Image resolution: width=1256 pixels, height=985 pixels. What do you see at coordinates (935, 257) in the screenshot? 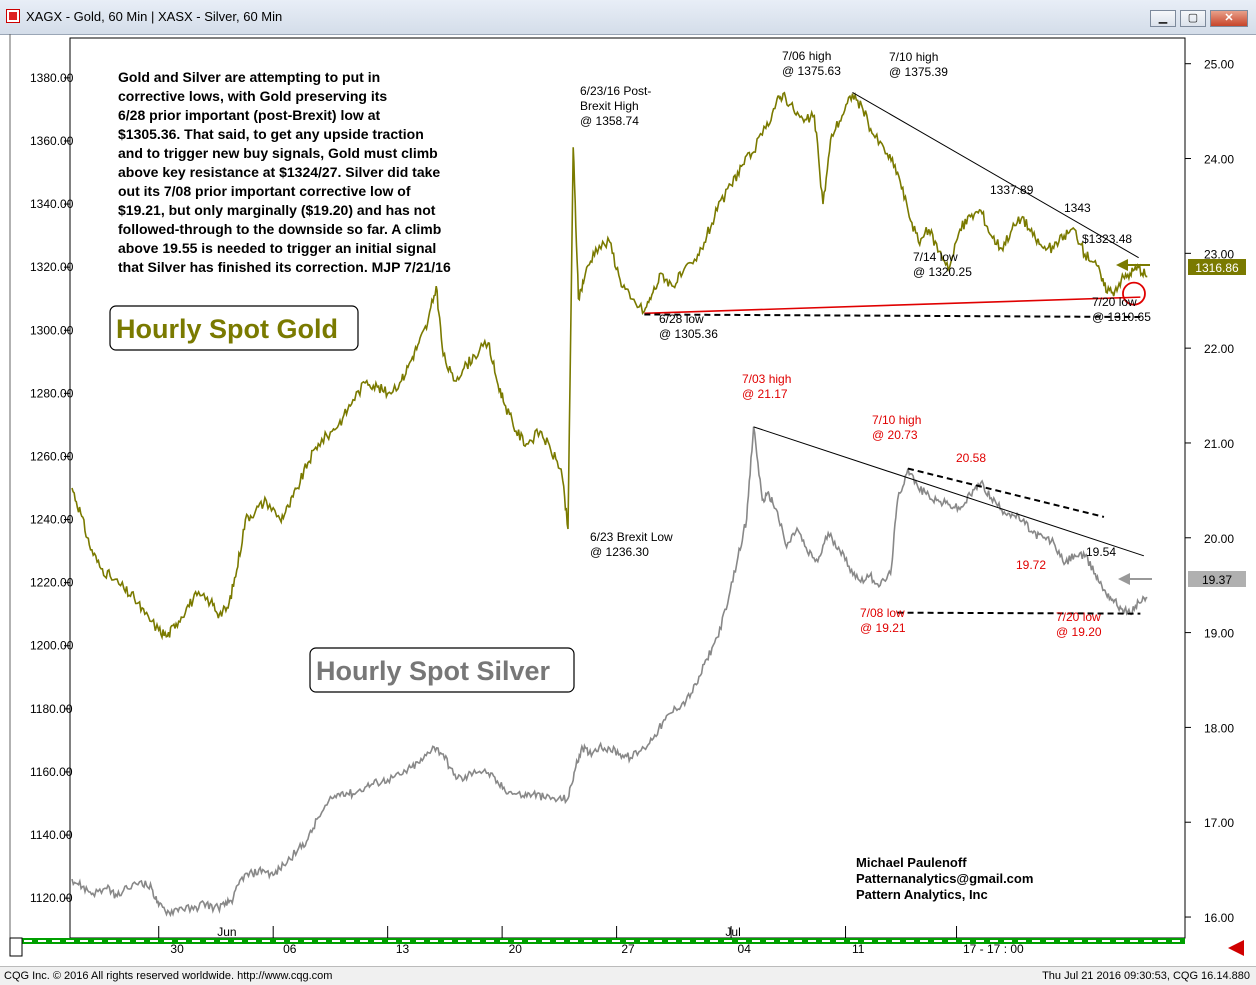
I see `gold-annotation: 7/14 low` at bounding box center [935, 257].